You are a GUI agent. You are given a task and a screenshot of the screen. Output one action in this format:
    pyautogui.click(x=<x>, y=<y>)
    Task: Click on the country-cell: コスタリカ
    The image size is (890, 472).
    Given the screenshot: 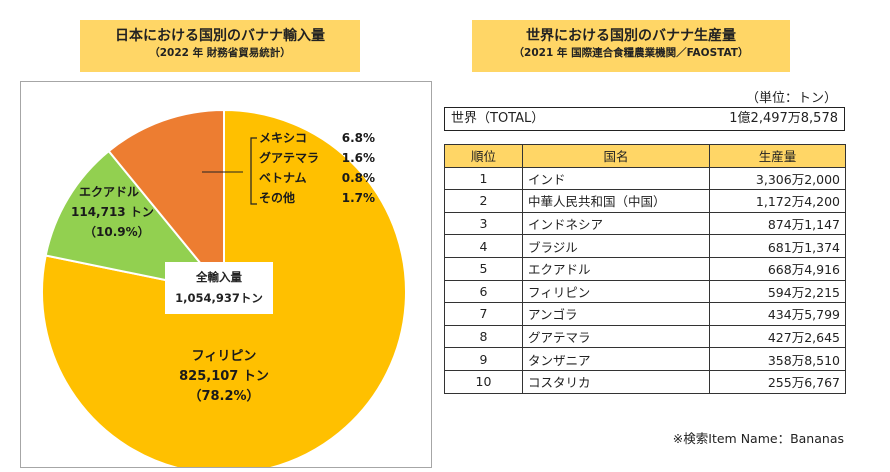 What is the action you would take?
    pyautogui.click(x=616, y=381)
    